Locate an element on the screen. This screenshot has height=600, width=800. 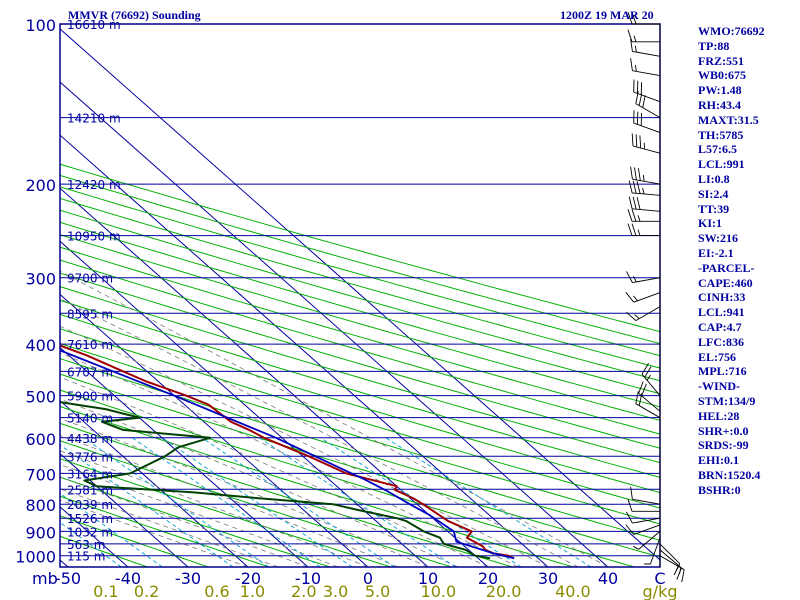
index-item: TT:39 is located at coordinates (714, 208).